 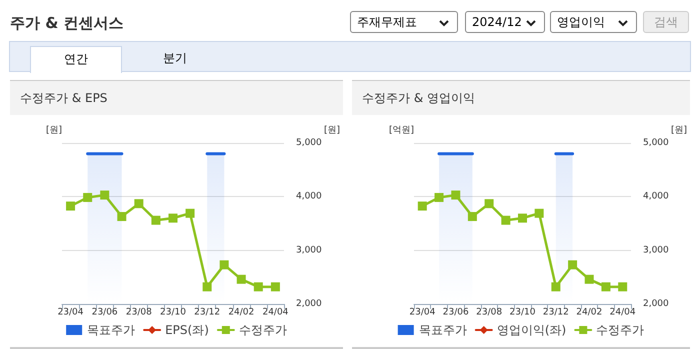 What do you see at coordinates (666, 22) in the screenshot?
I see `text: 검색` at bounding box center [666, 22].